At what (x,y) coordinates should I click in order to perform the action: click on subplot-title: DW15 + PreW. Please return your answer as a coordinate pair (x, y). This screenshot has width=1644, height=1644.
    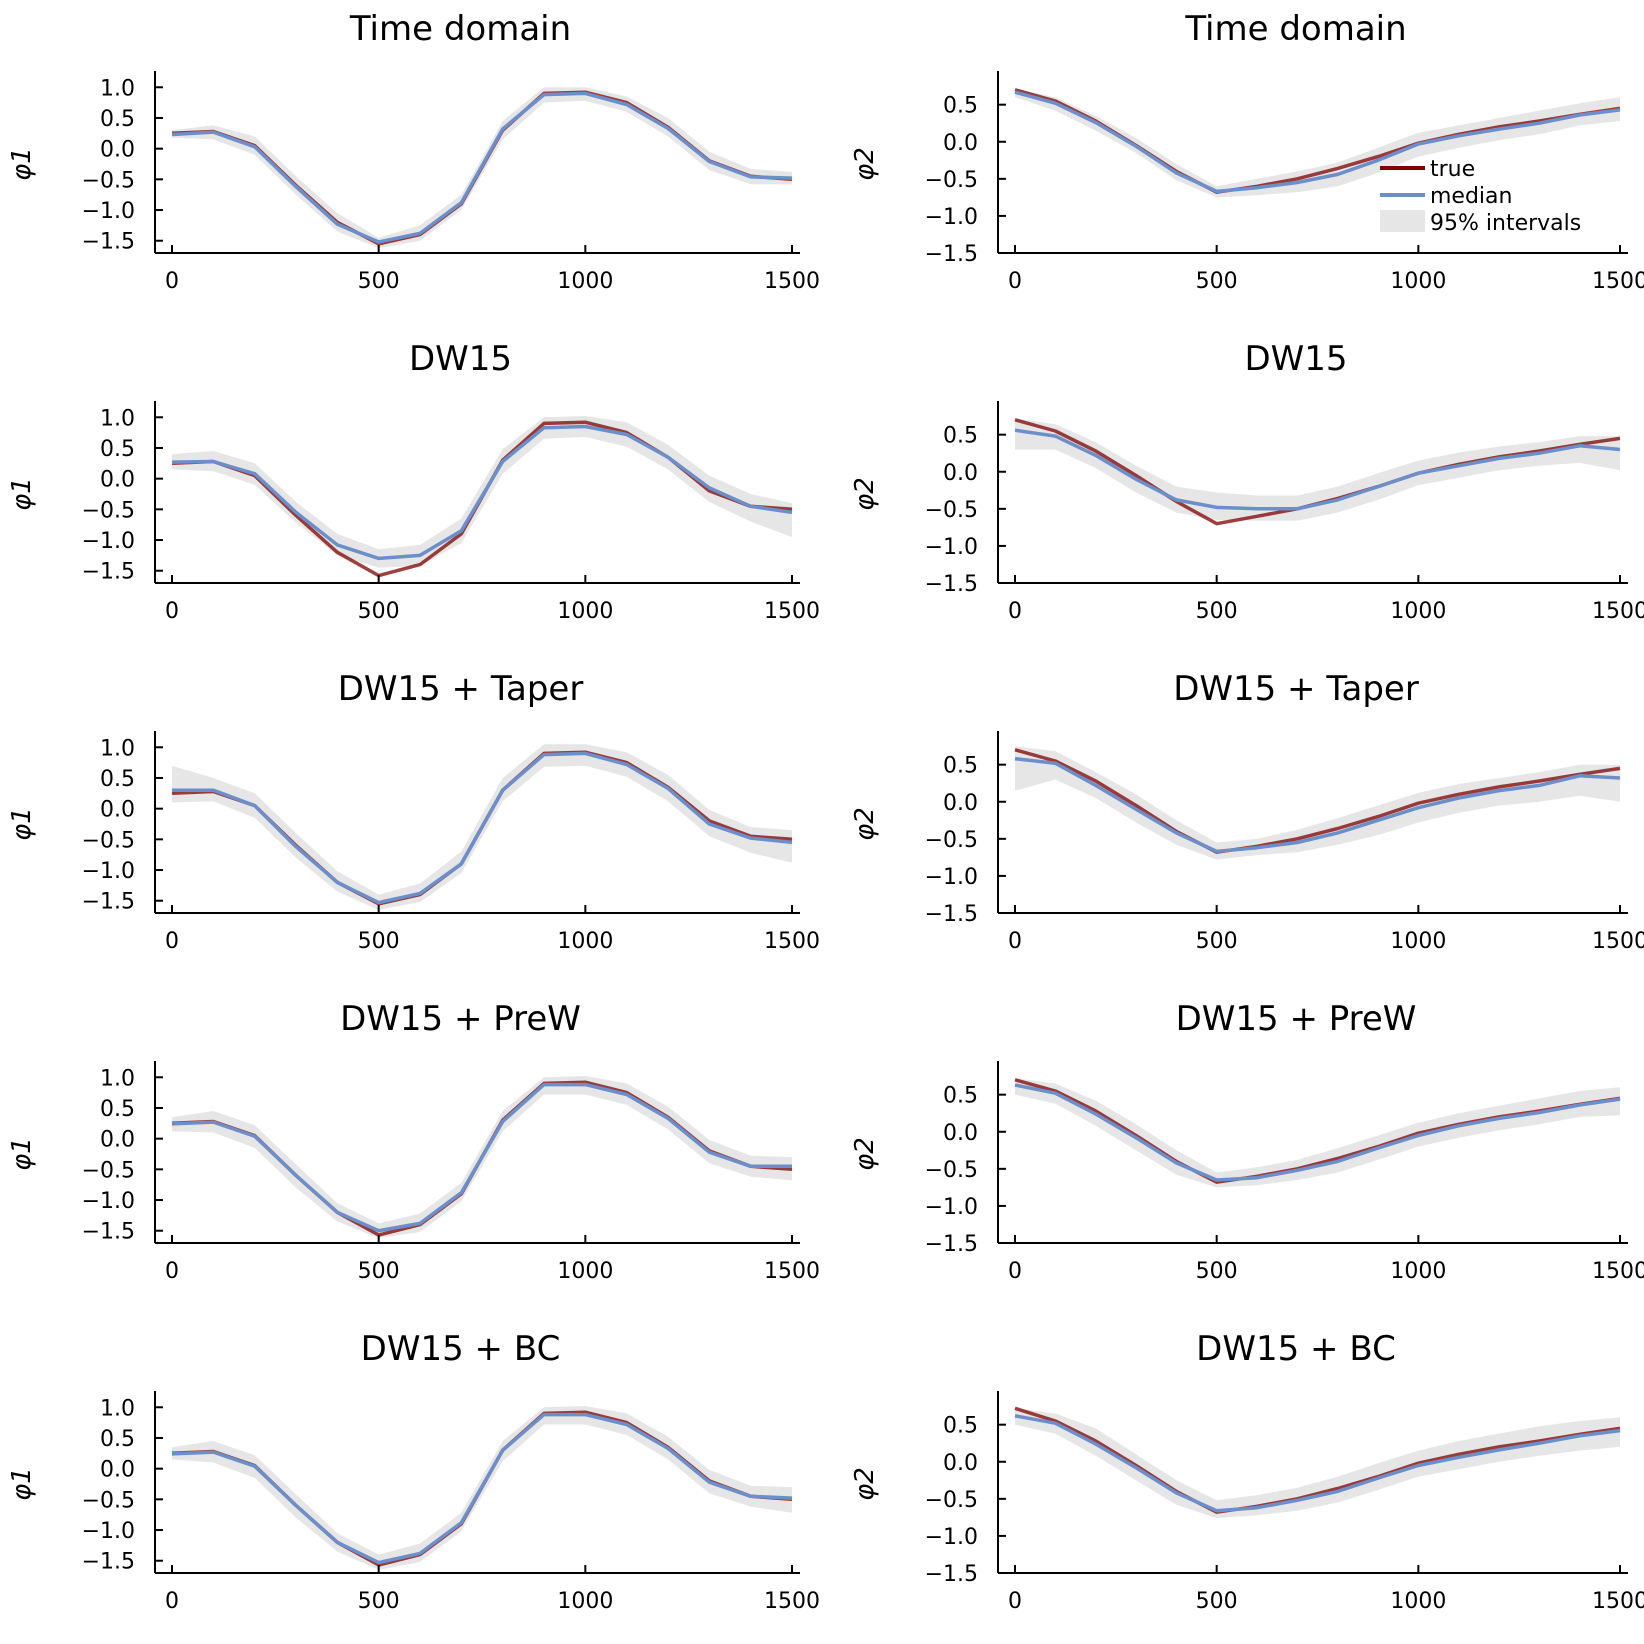
    Looking at the image, I should click on (1296, 1019).